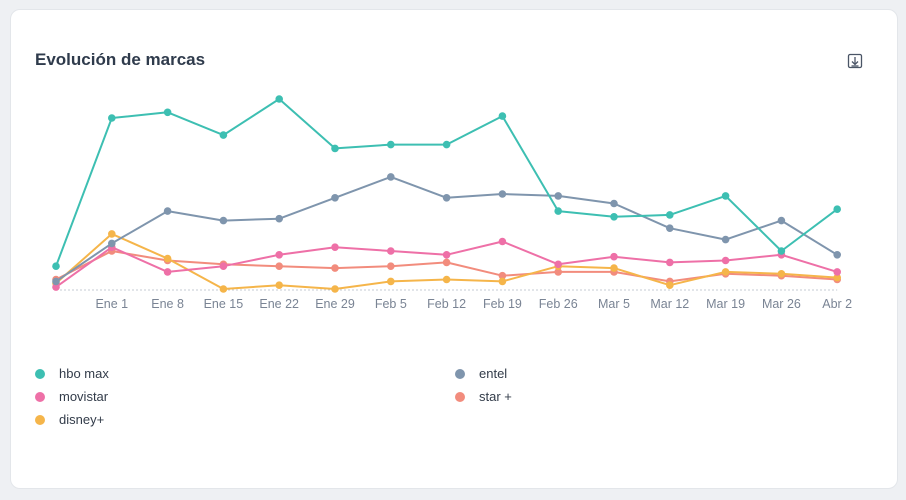  What do you see at coordinates (111, 304) in the screenshot?
I see `x-tick-label: Ene 1` at bounding box center [111, 304].